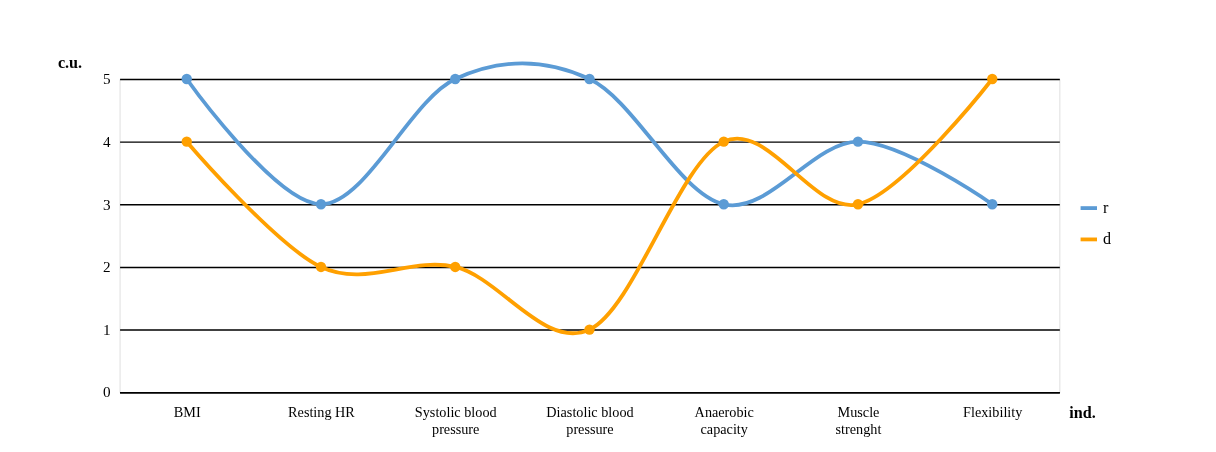 This screenshot has height=452, width=1216. What do you see at coordinates (858, 420) in the screenshot?
I see `x-tick-label: Muscle strenght` at bounding box center [858, 420].